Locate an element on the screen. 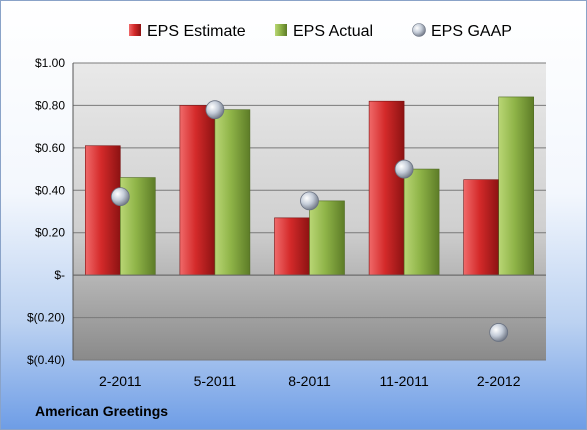 This screenshot has height=430, width=587. y-tick-label: $(0.40) is located at coordinates (46, 360).